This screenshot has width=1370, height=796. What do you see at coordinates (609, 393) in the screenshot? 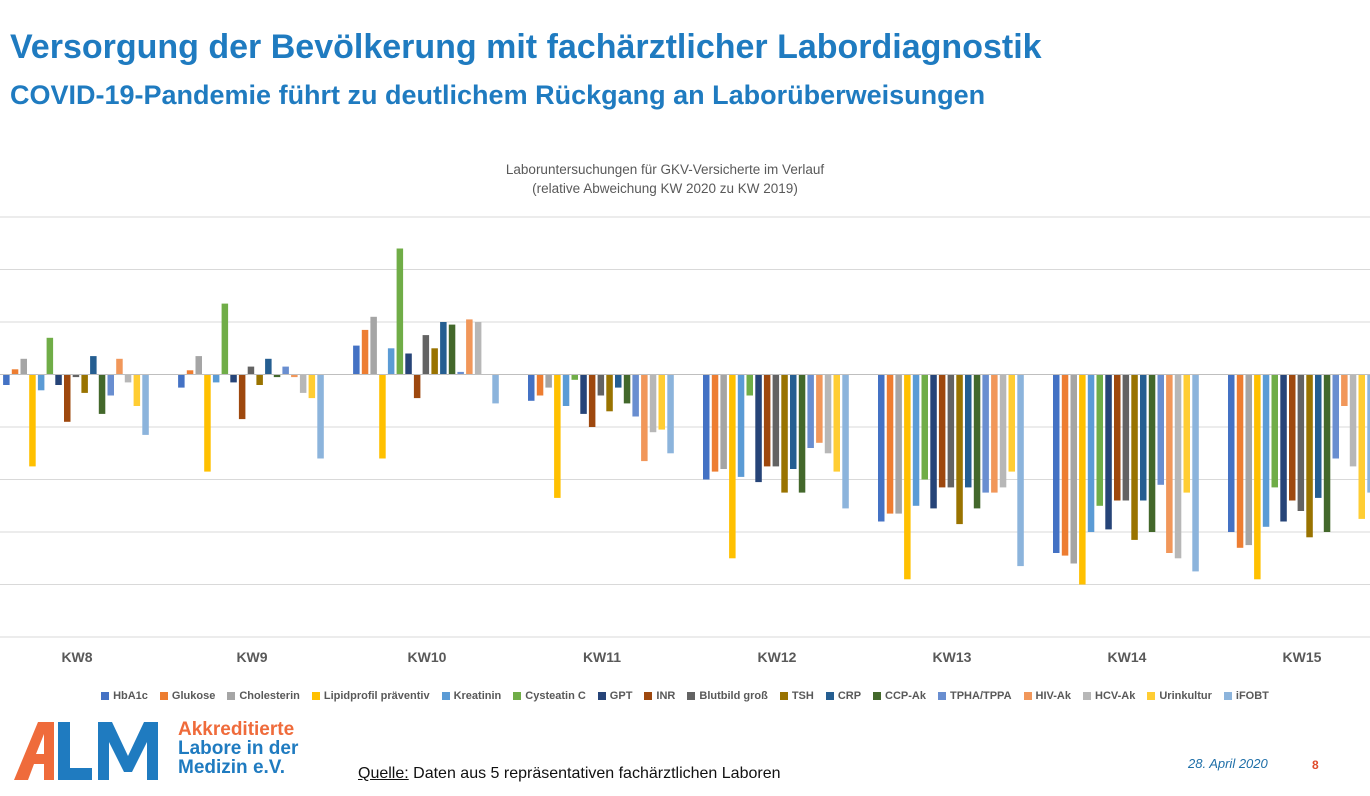
I see `bar-kw11-tsh` at bounding box center [609, 393].